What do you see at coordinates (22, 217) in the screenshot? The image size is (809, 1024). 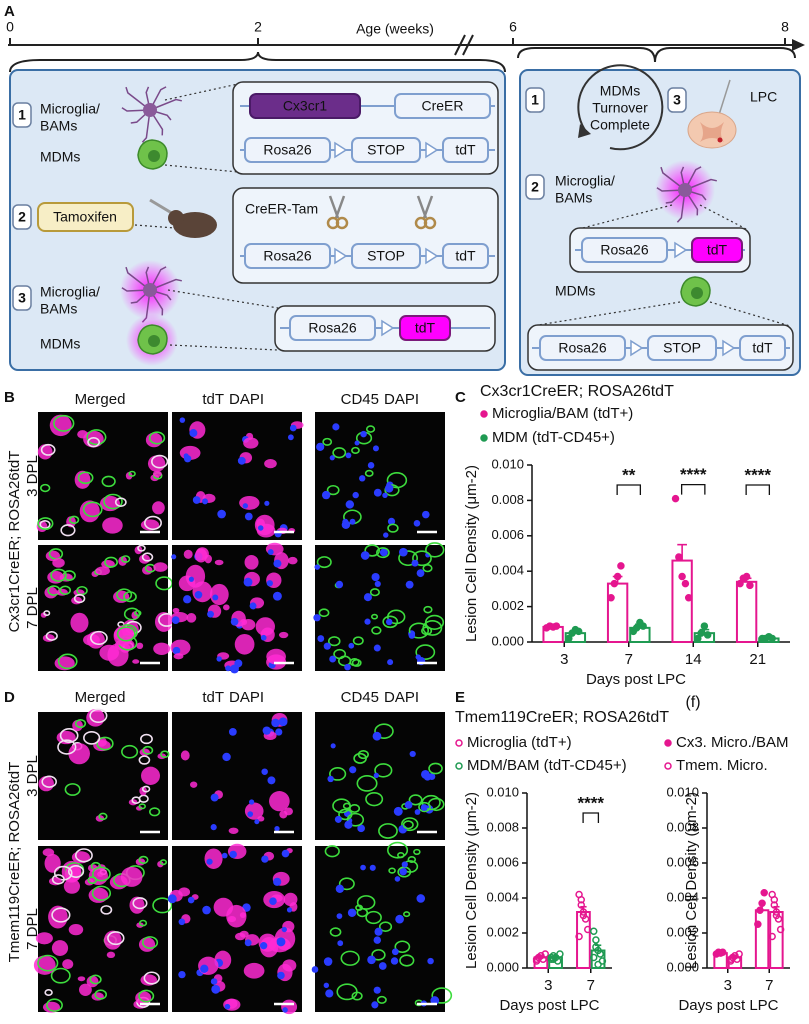 I see `step-number: 2` at bounding box center [22, 217].